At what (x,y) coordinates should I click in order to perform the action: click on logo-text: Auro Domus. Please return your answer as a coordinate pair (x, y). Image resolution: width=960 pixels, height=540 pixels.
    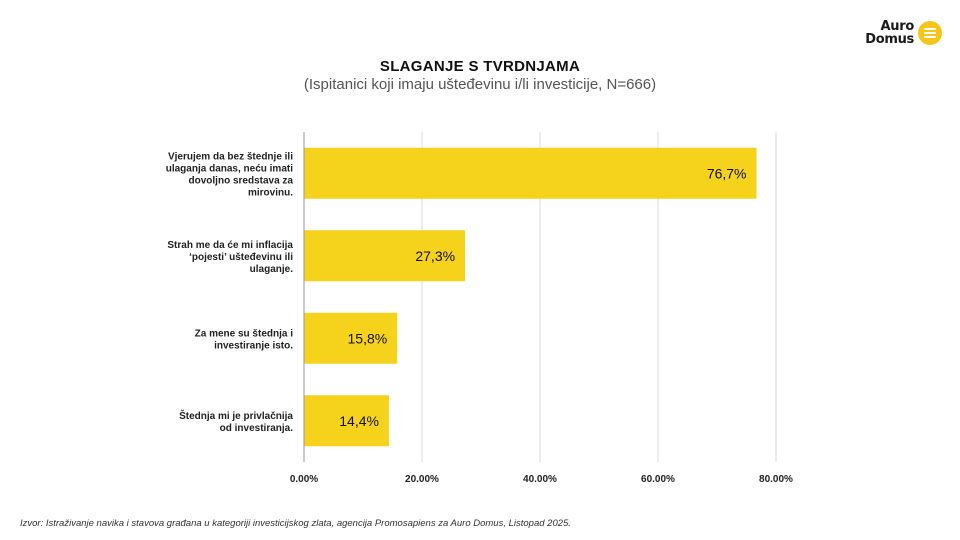
    Looking at the image, I should click on (889, 33).